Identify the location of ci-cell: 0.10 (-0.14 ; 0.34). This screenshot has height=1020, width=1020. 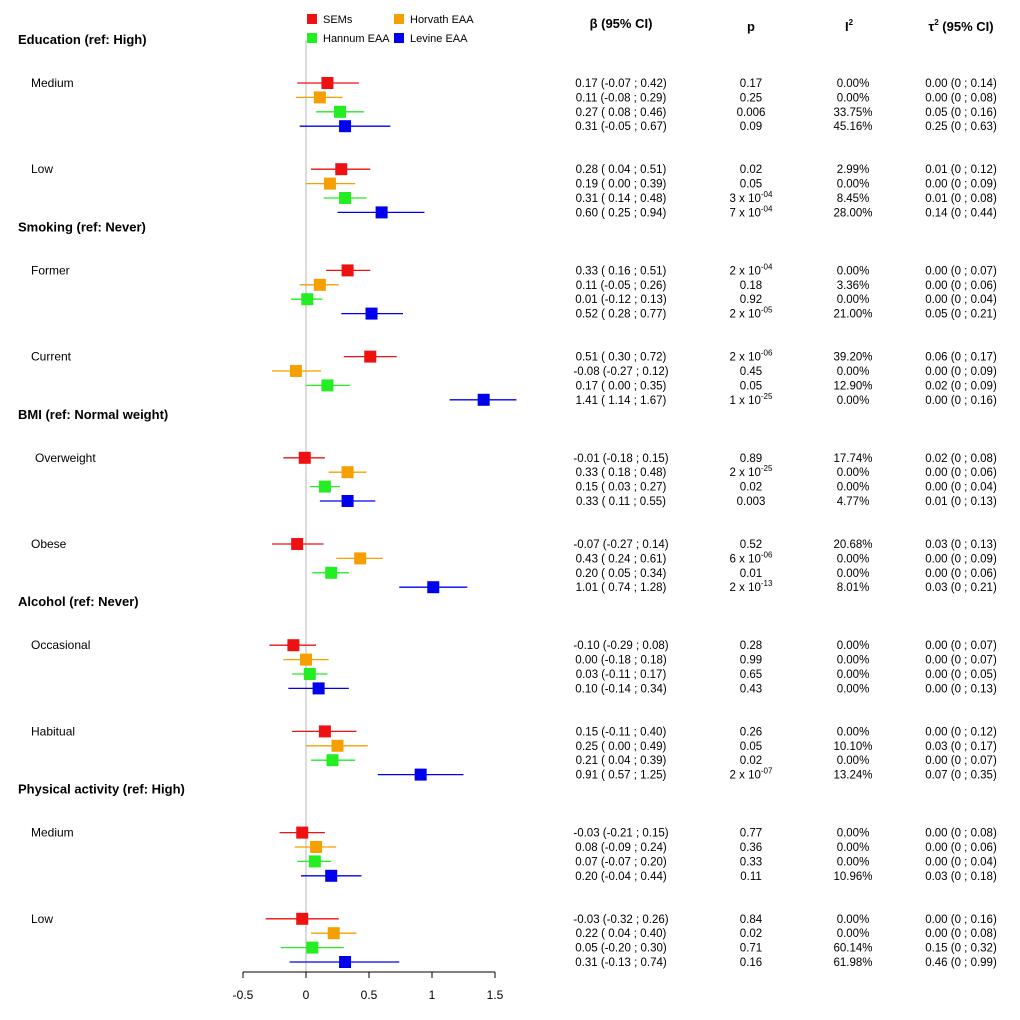
(621, 689).